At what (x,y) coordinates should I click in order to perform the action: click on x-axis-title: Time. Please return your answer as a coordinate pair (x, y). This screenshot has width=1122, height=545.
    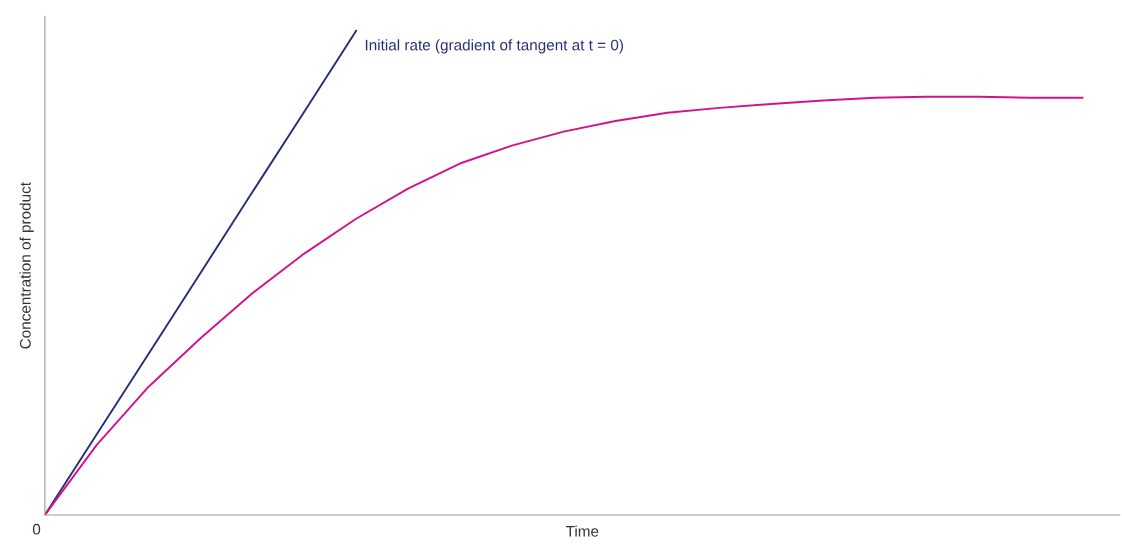
    Looking at the image, I should click on (582, 531).